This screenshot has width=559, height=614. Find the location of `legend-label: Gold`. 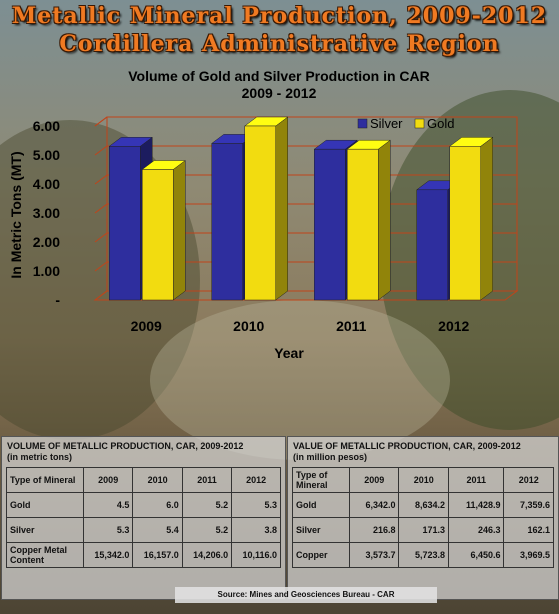

legend-label: Gold is located at coordinates (440, 123).